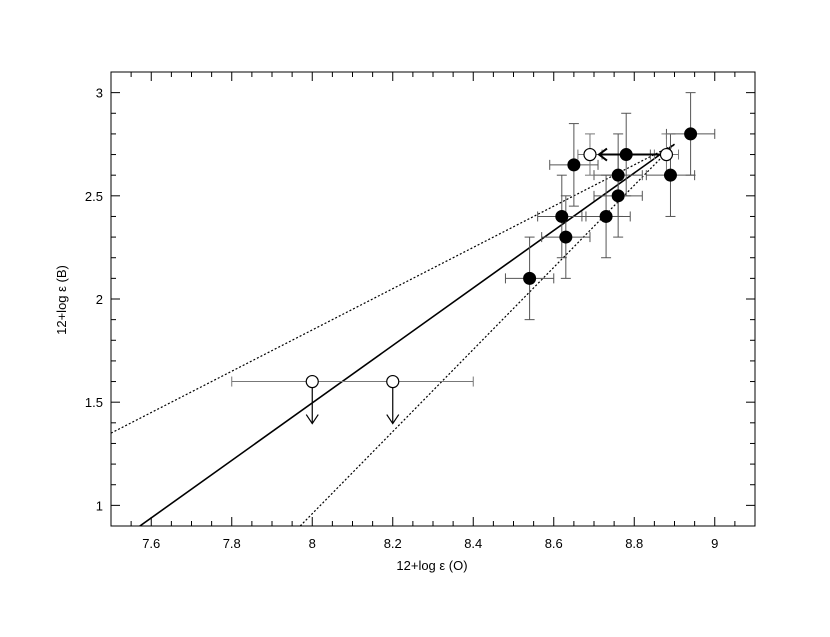 The image size is (830, 637). I want to click on y-tick-label: 3, so click(99, 93).